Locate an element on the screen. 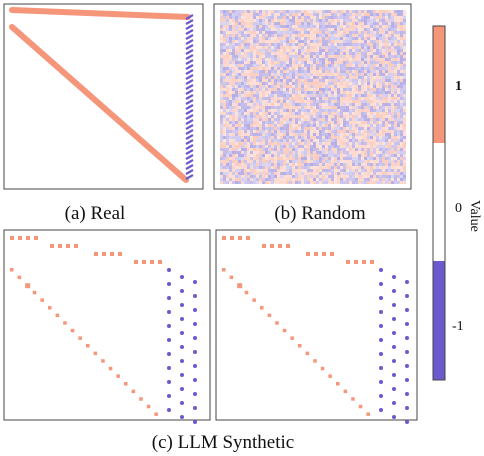 Image resolution: width=484 pixels, height=456 pixels. colorbar-tick-positive: 1 is located at coordinates (458, 86).